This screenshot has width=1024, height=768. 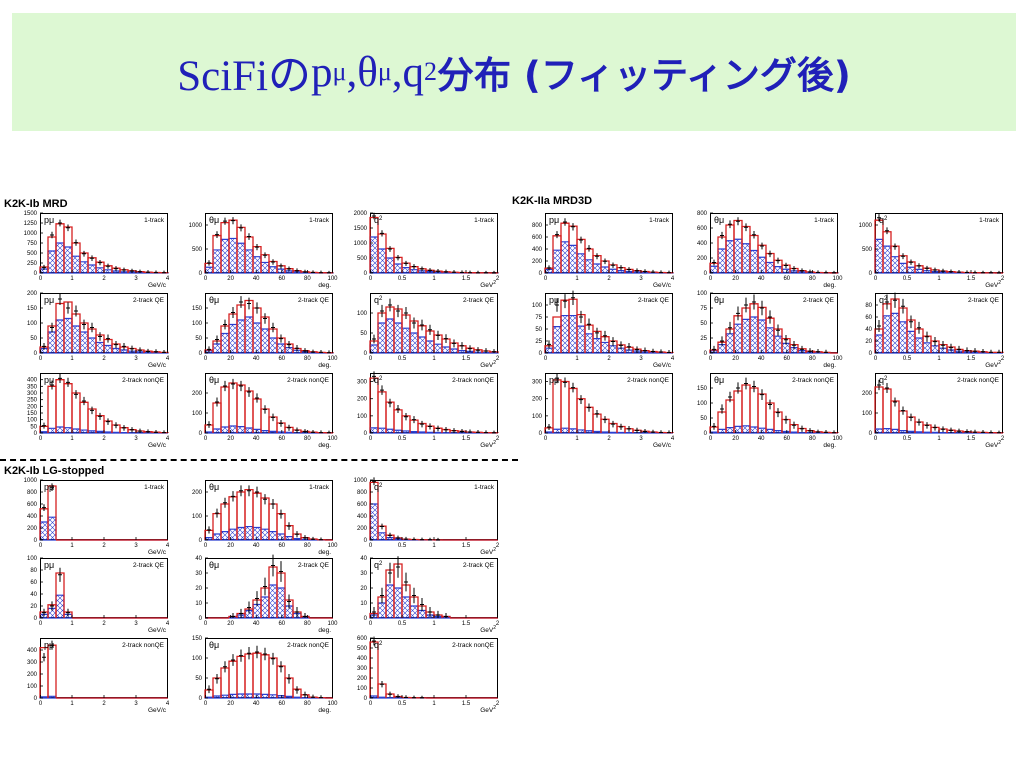 I want to click on y-tick-label: 60, so click(x=868, y=318).